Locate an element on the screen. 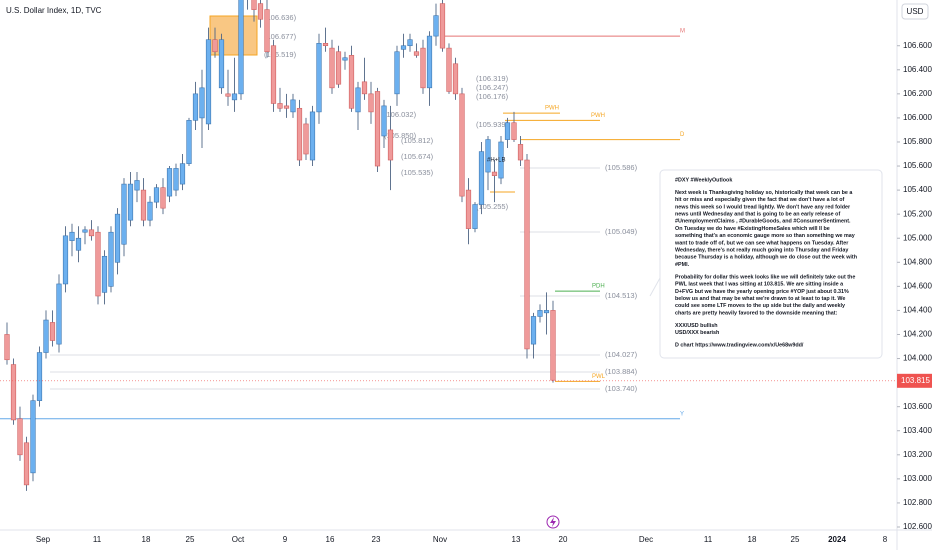 The image size is (932, 550). level-label: (106.176) is located at coordinates (492, 96).